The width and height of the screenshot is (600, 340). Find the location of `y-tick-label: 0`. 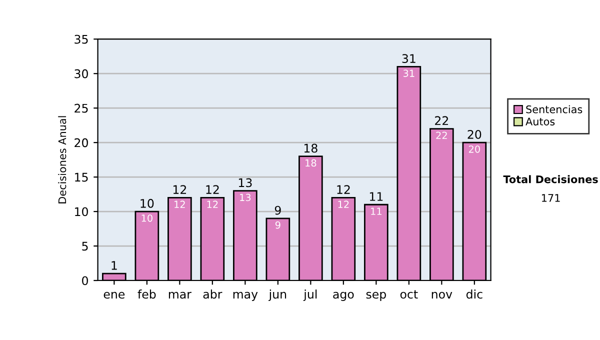

y-tick-label: 0 is located at coordinates (85, 281).